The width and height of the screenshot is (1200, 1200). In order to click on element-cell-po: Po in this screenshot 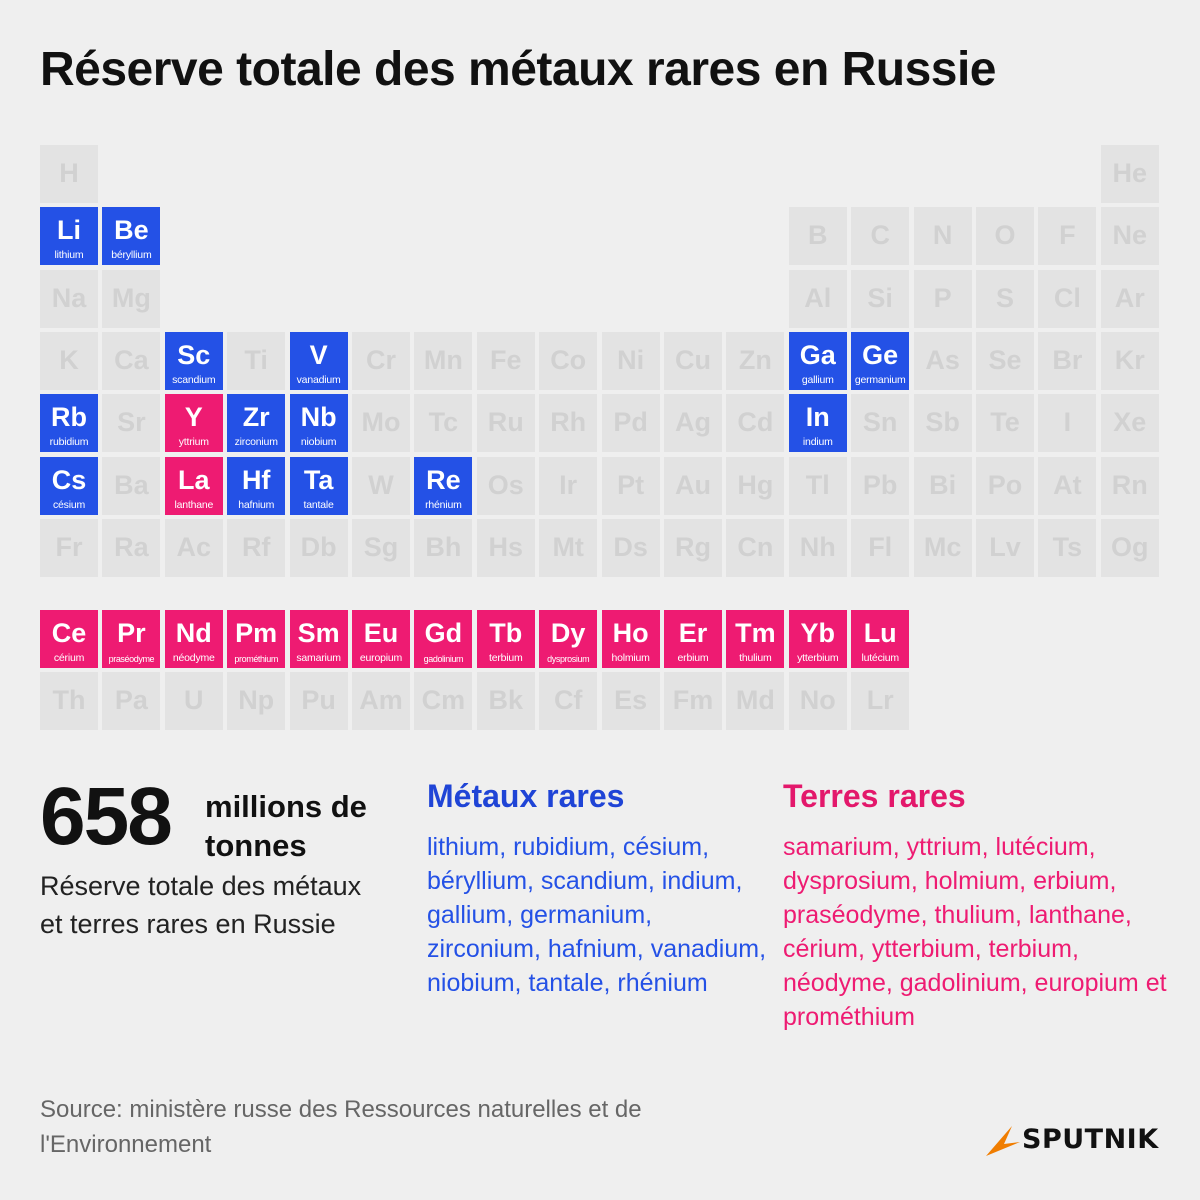, I will do `click(1005, 485)`.